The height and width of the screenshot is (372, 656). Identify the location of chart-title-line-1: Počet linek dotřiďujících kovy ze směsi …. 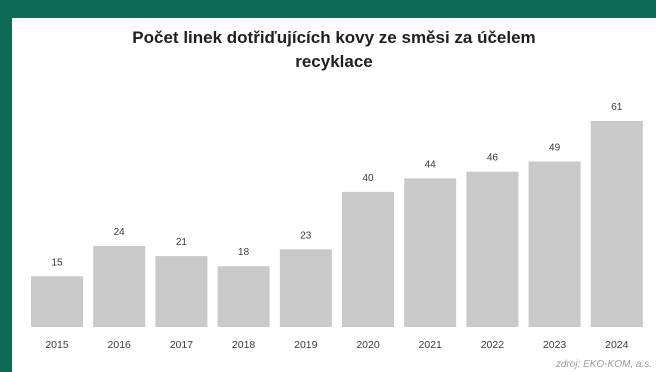
(334, 37).